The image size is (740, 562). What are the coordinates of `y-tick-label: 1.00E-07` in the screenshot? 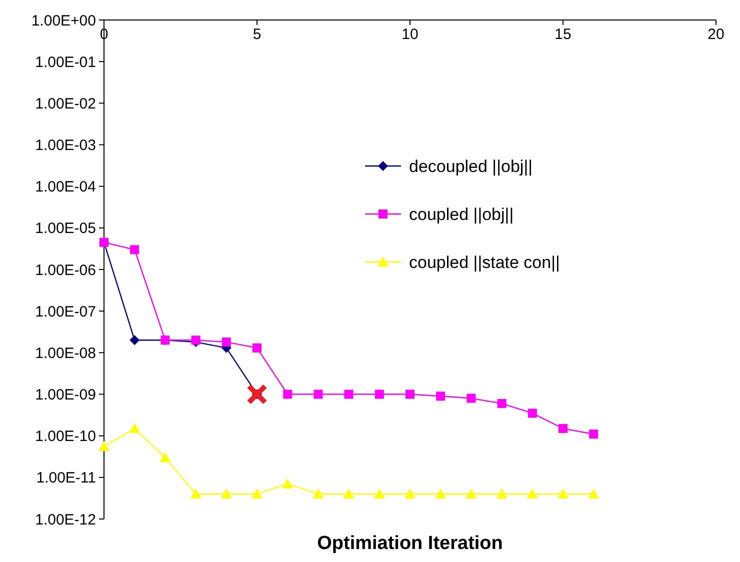 It's located at (65, 311).